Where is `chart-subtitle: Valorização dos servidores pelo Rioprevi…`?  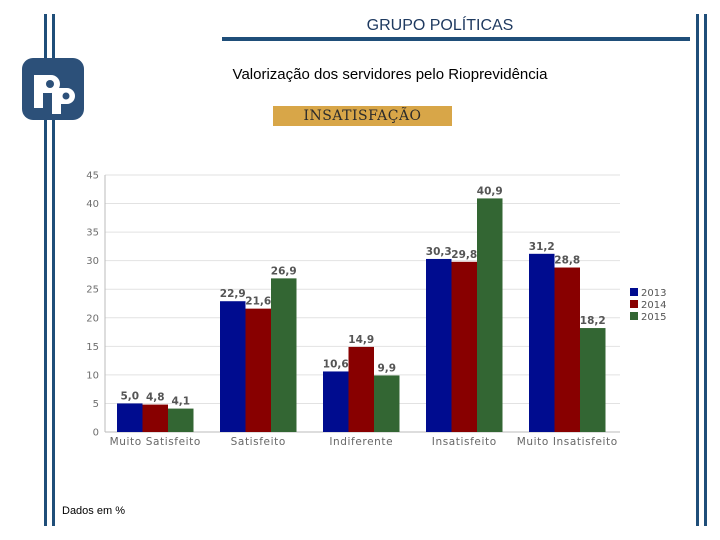 chart-subtitle: Valorização dos servidores pelo Rioprevi… is located at coordinates (390, 74).